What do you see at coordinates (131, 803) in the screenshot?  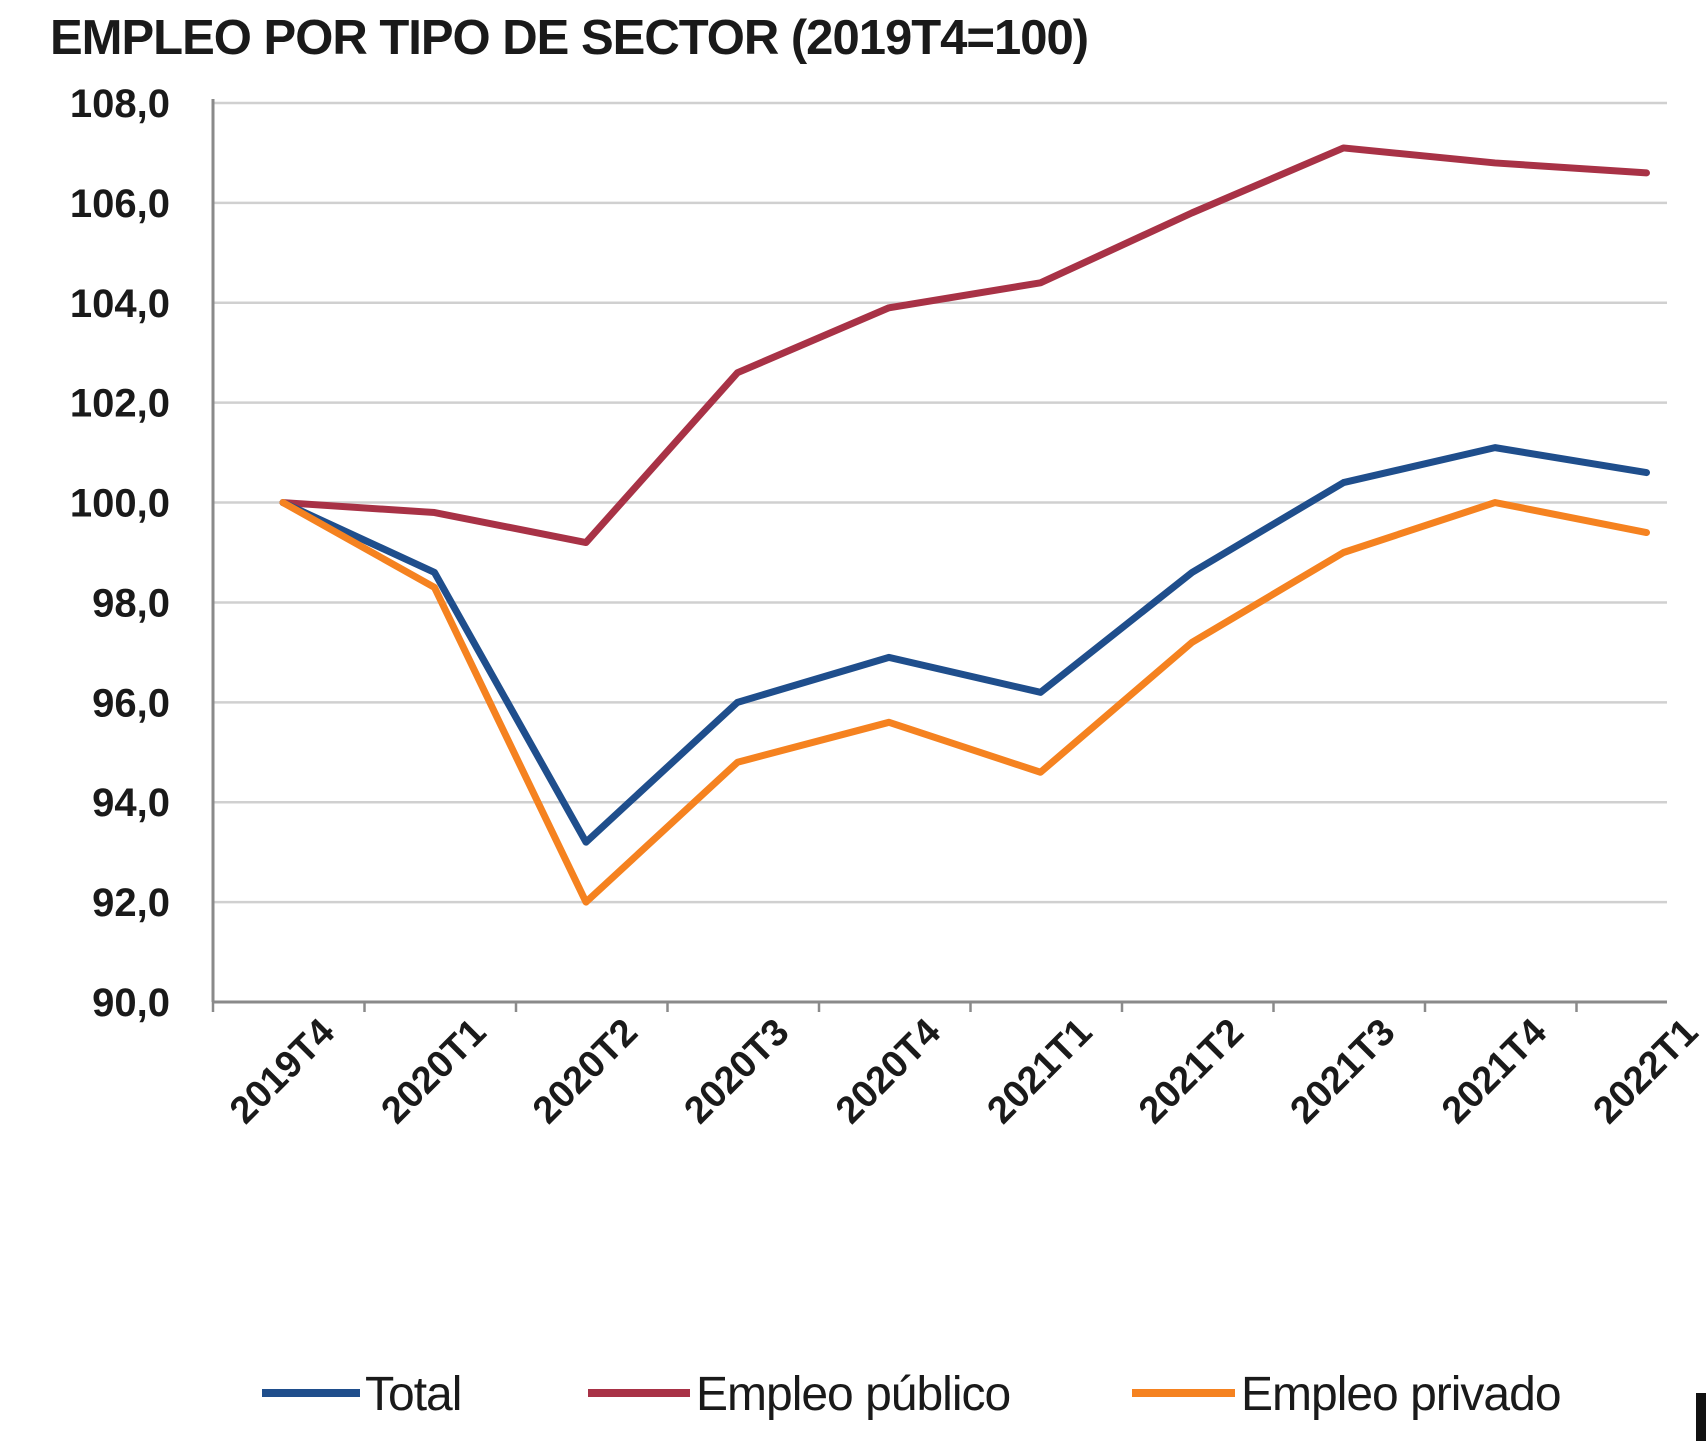 I see `y-tick-label: 94,0` at bounding box center [131, 803].